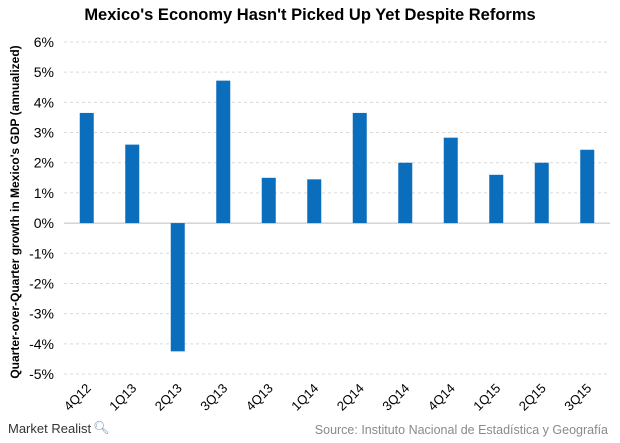 Image resolution: width=620 pixels, height=443 pixels. What do you see at coordinates (314, 201) in the screenshot?
I see `bar-1Q14` at bounding box center [314, 201].